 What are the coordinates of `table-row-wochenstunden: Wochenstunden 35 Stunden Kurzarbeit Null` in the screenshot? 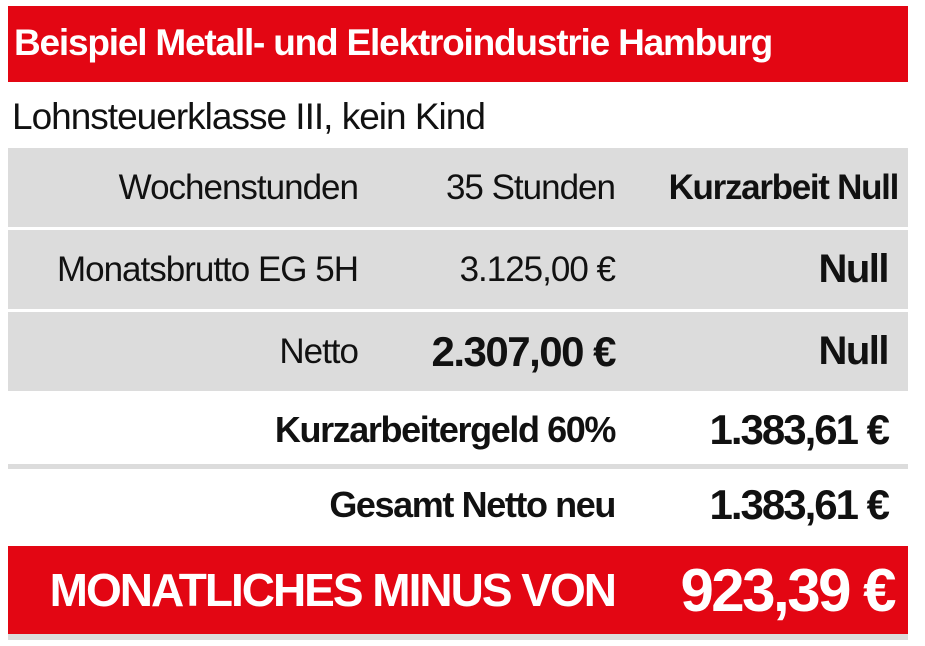 It's located at (458, 187).